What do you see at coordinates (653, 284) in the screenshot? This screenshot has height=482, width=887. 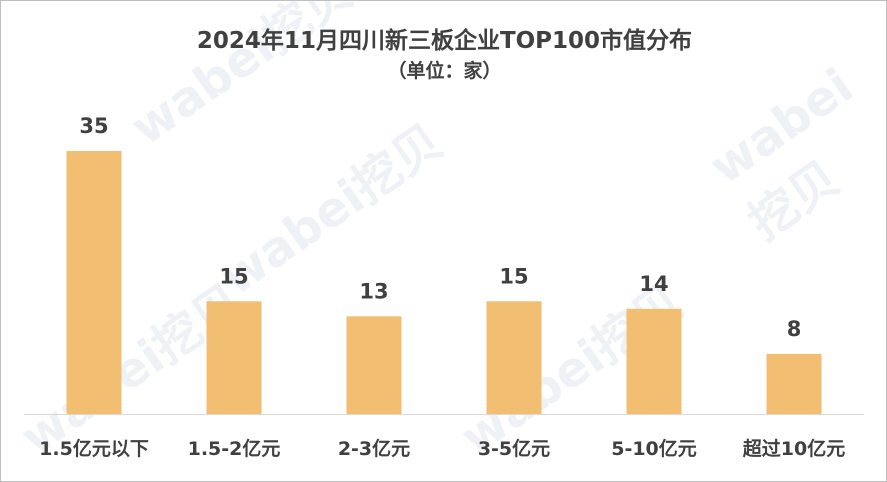 I see `data-label: 14` at bounding box center [653, 284].